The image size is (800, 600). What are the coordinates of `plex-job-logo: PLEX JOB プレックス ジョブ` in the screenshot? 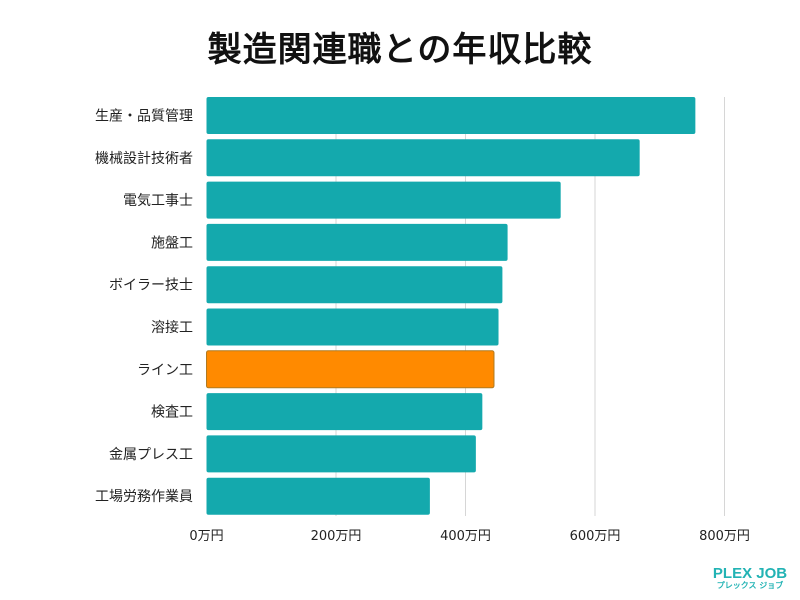 It's located at (750, 578).